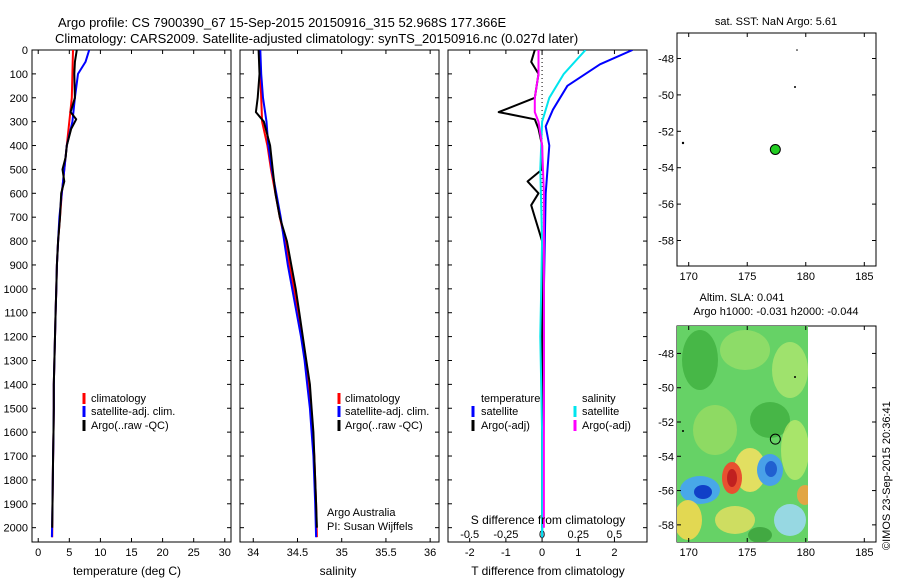  What do you see at coordinates (19, 218) in the screenshot?
I see `y-tick-label: 700` at bounding box center [19, 218].